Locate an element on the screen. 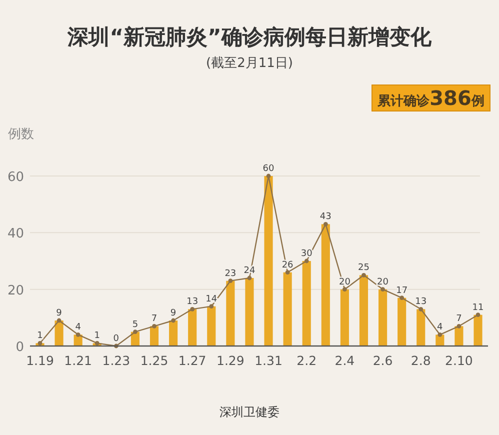 This screenshot has height=435, width=499. x-tick-label: 2.10 is located at coordinates (459, 360).